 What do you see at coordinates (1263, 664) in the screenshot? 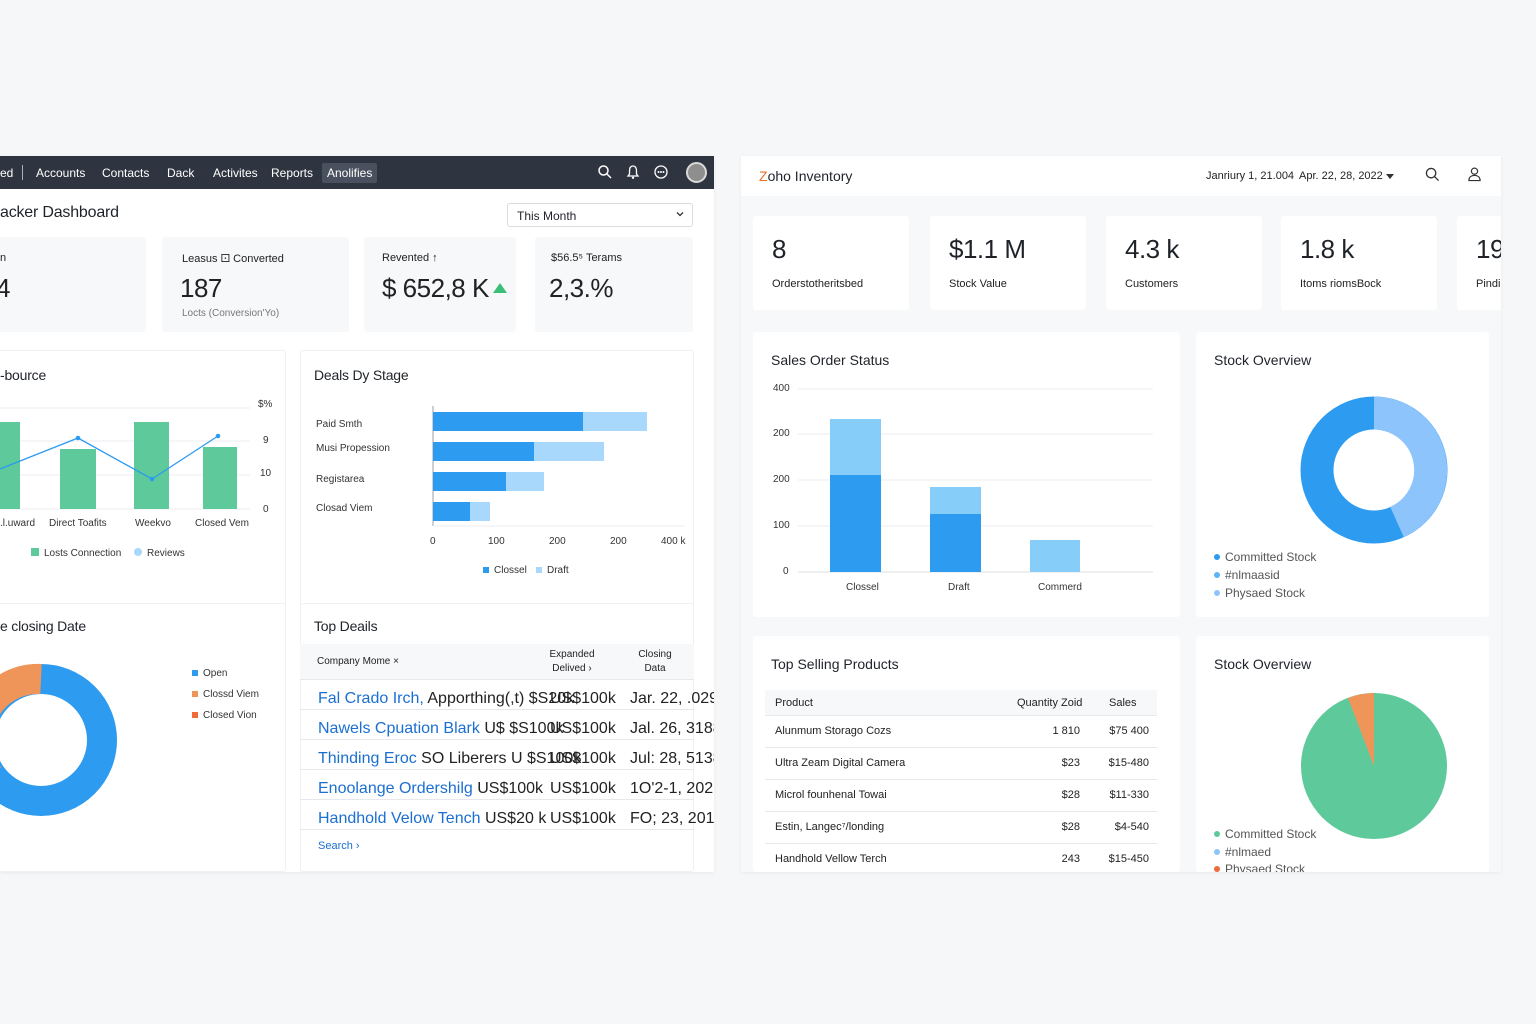
I see `panel-title: Stock Overview` at bounding box center [1263, 664].